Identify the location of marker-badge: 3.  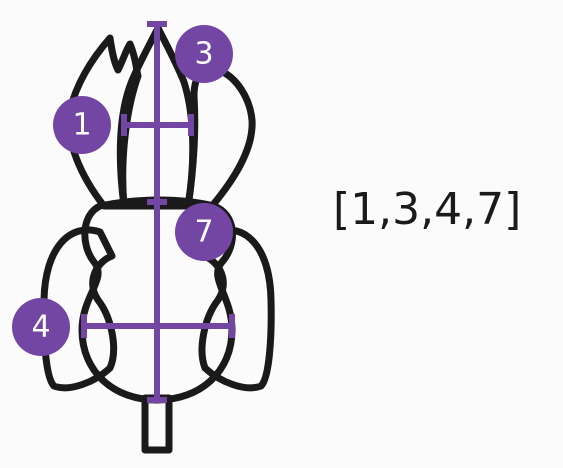
(204, 54).